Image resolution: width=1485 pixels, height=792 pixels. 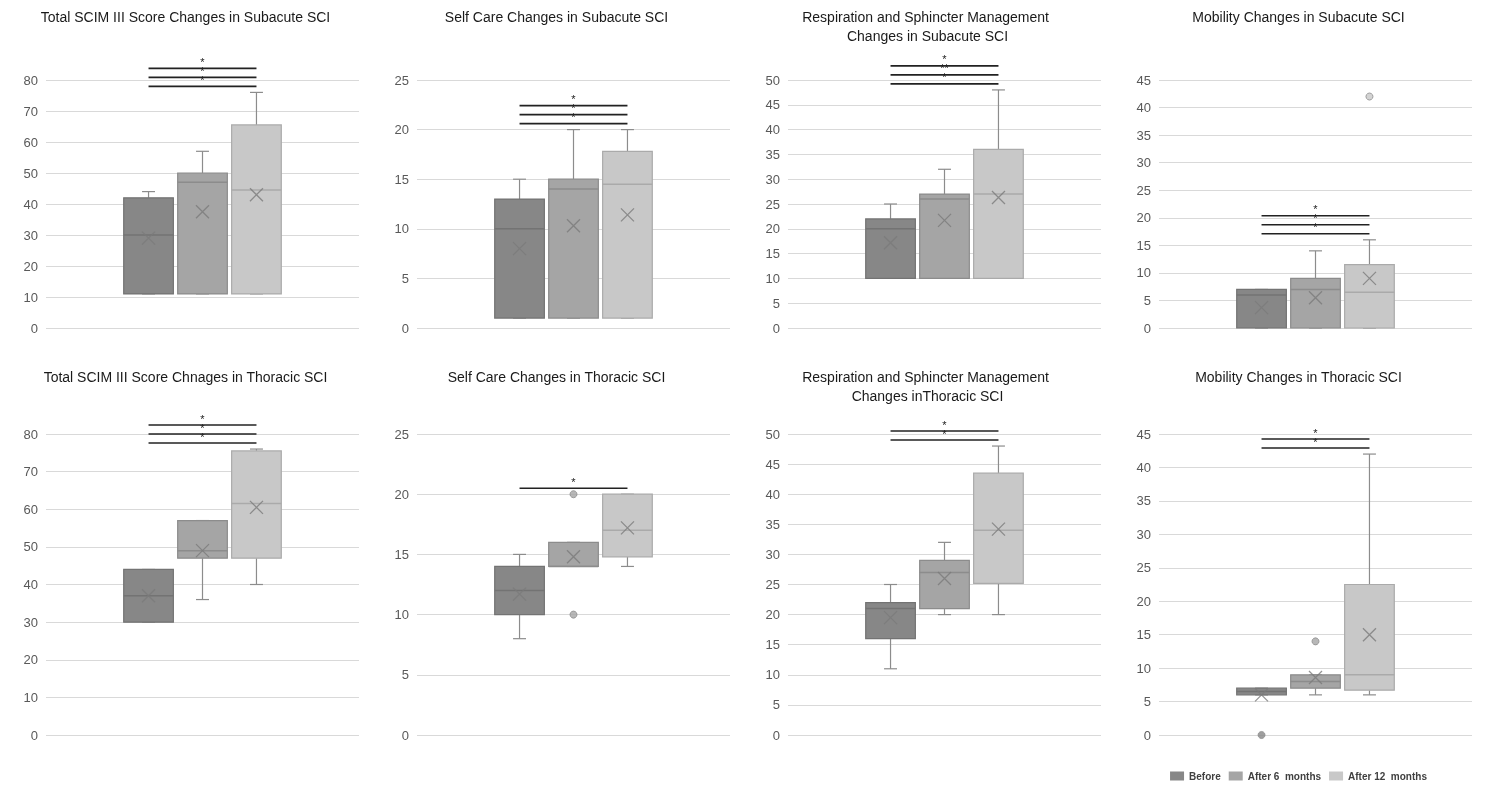 I want to click on chart-title: Respiration and Sphincter Management Changes inThoracic SCI, so click(x=927, y=386).